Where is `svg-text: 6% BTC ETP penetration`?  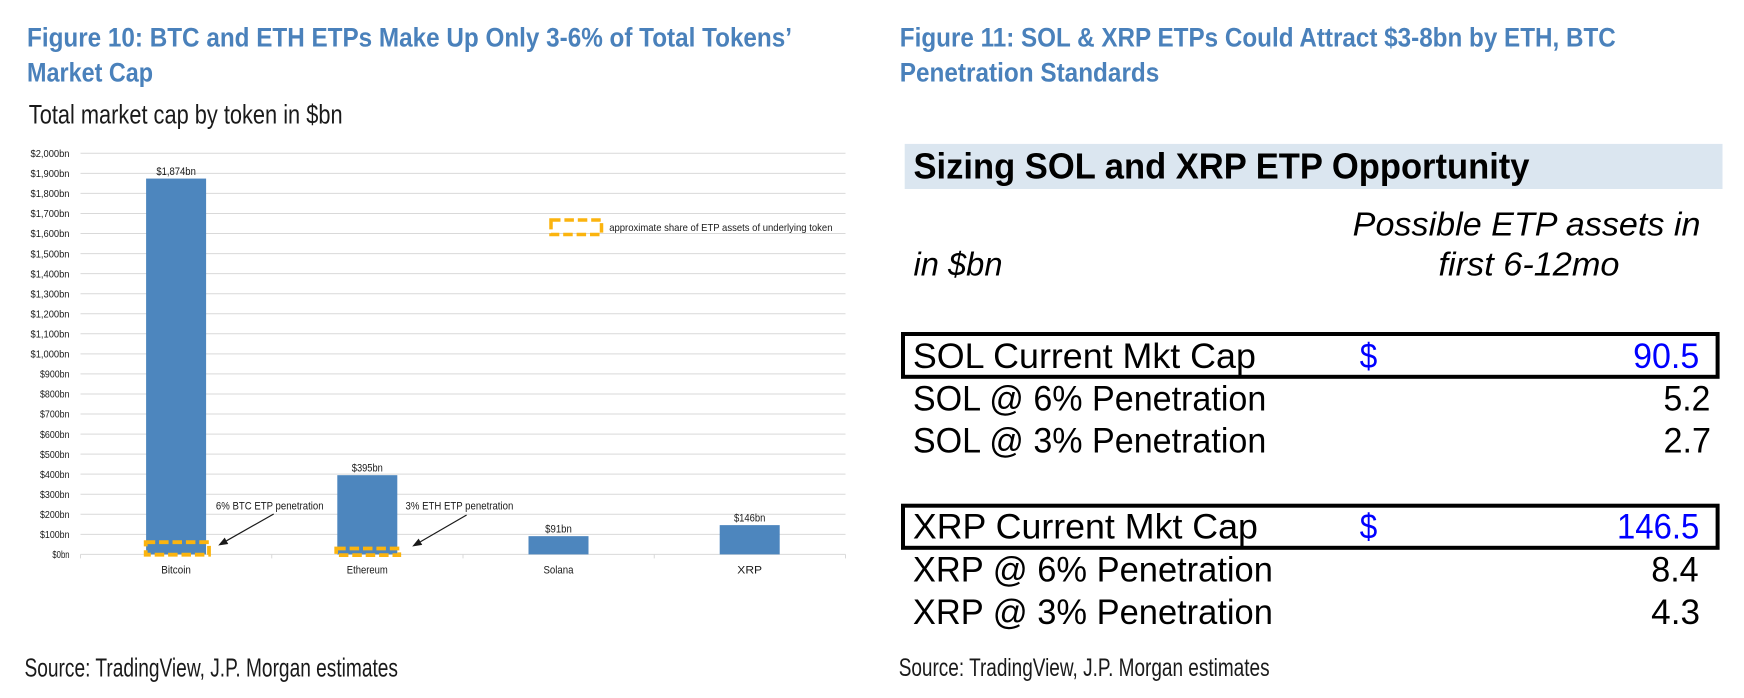 svg-text: 6% BTC ETP penetration is located at coordinates (270, 507).